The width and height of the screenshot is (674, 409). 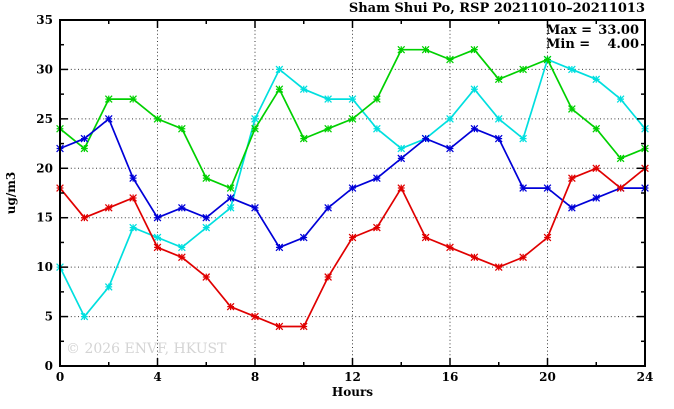 What do you see at coordinates (44, 218) in the screenshot?
I see `y-tick-label: 15` at bounding box center [44, 218].